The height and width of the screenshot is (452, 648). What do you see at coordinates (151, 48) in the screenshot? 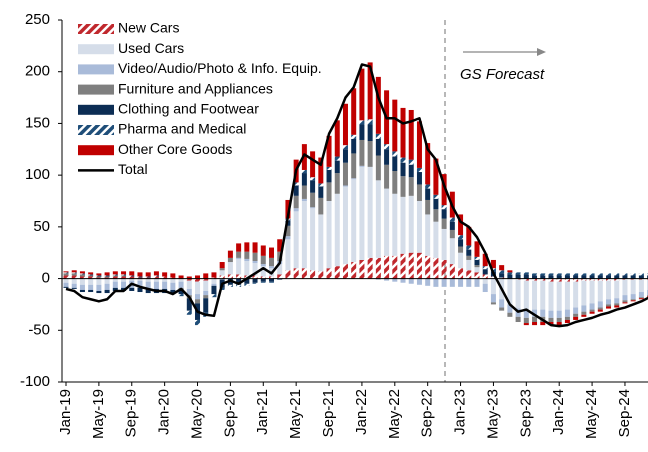
I see `legend-label: Used Cars` at bounding box center [151, 48].